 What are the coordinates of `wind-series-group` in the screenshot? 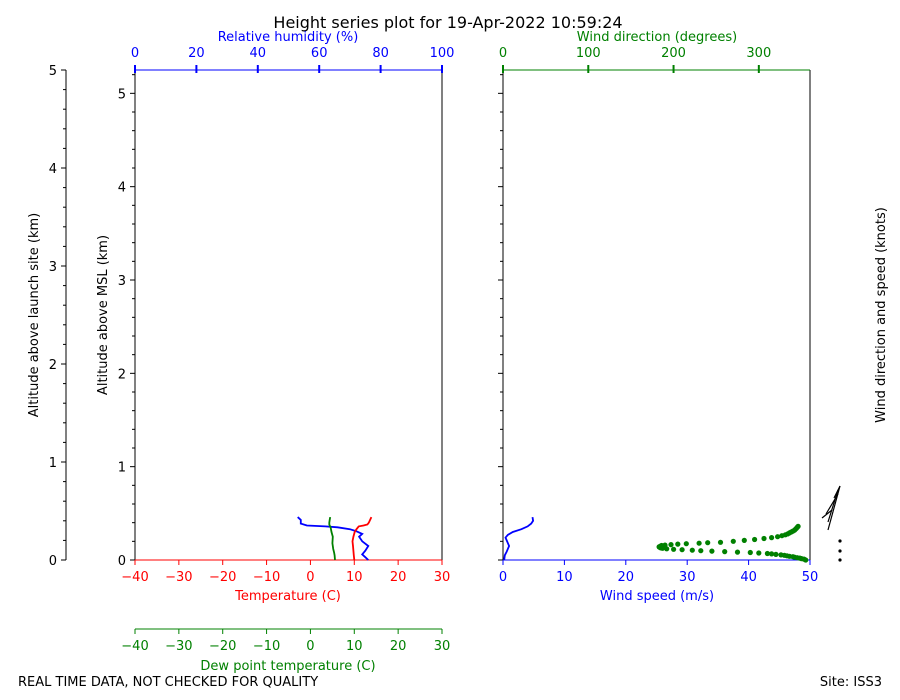 It's located at (656, 539).